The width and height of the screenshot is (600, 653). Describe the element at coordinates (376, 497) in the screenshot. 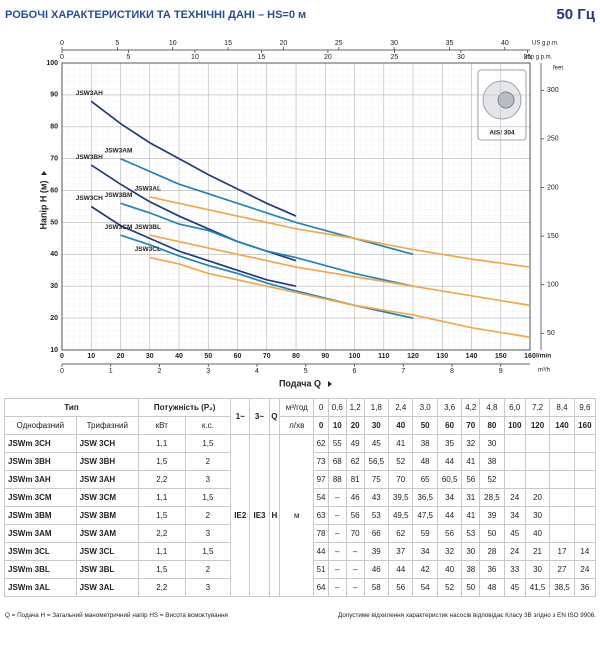

I see `table-cell: 43` at that location.